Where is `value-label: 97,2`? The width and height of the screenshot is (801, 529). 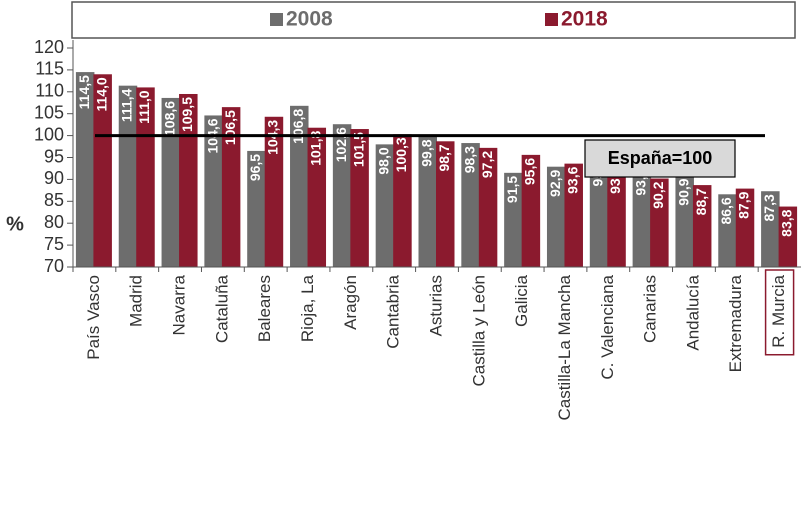
value-label: 97,2 is located at coordinates (487, 164).